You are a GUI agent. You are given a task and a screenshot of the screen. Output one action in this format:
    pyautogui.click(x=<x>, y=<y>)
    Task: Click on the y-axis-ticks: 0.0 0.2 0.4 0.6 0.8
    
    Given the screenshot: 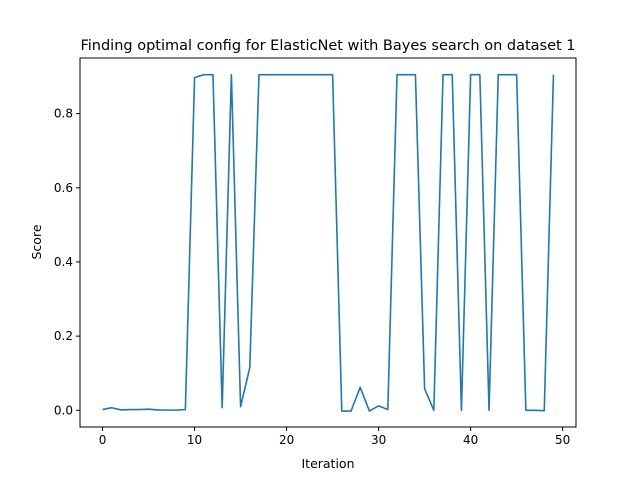 What is the action you would take?
    pyautogui.click(x=67, y=262)
    